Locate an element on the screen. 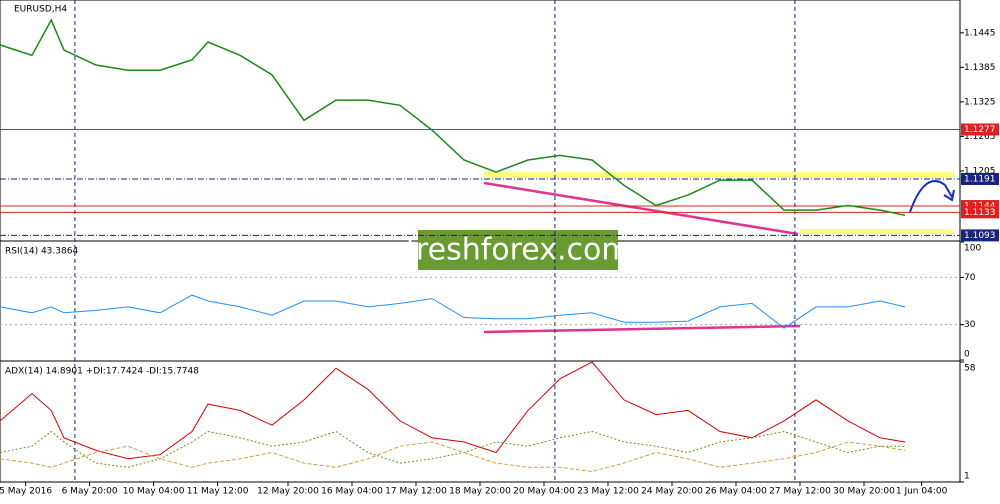  y-tick-label: 1.1385 is located at coordinates (980, 68).